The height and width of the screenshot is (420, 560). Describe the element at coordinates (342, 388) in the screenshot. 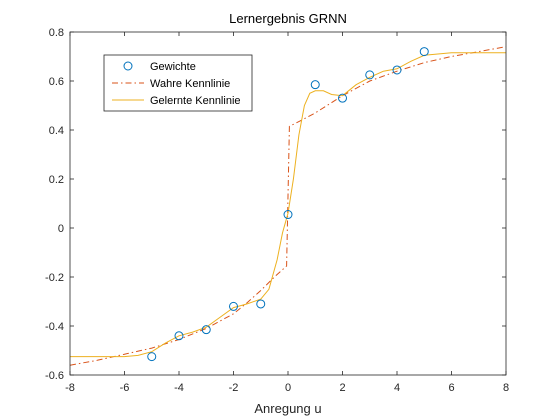

I see `x-tick-label: 2` at that location.